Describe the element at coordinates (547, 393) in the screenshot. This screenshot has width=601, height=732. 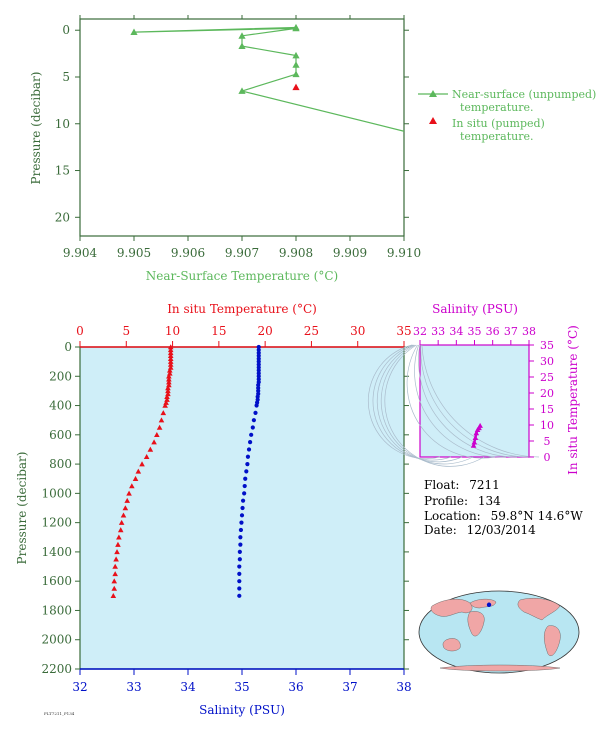
I see `ts-y-tick-label: 20` at that location.